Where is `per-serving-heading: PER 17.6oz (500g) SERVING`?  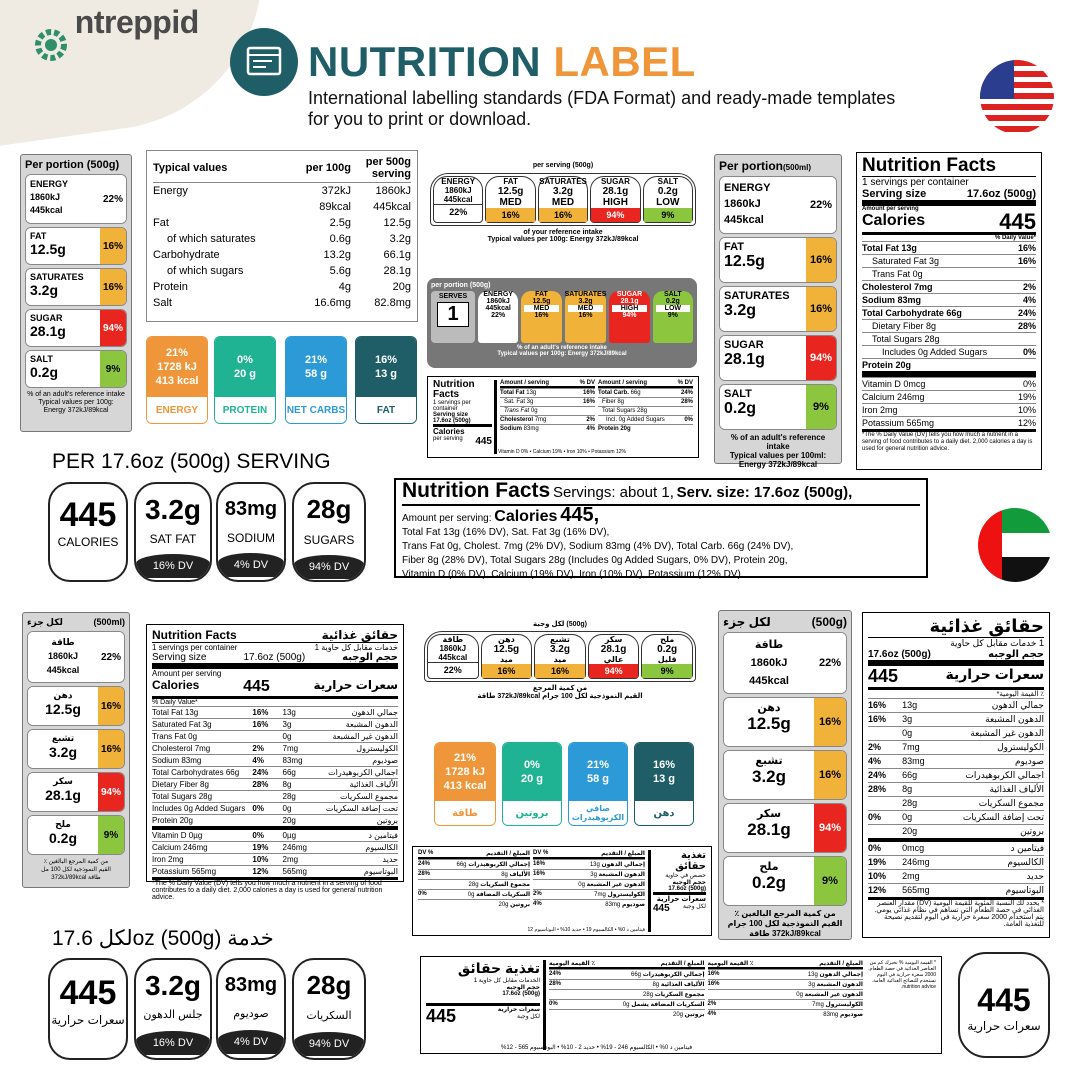 per-serving-heading: PER 17.6oz (500g) SERVING is located at coordinates (191, 461).